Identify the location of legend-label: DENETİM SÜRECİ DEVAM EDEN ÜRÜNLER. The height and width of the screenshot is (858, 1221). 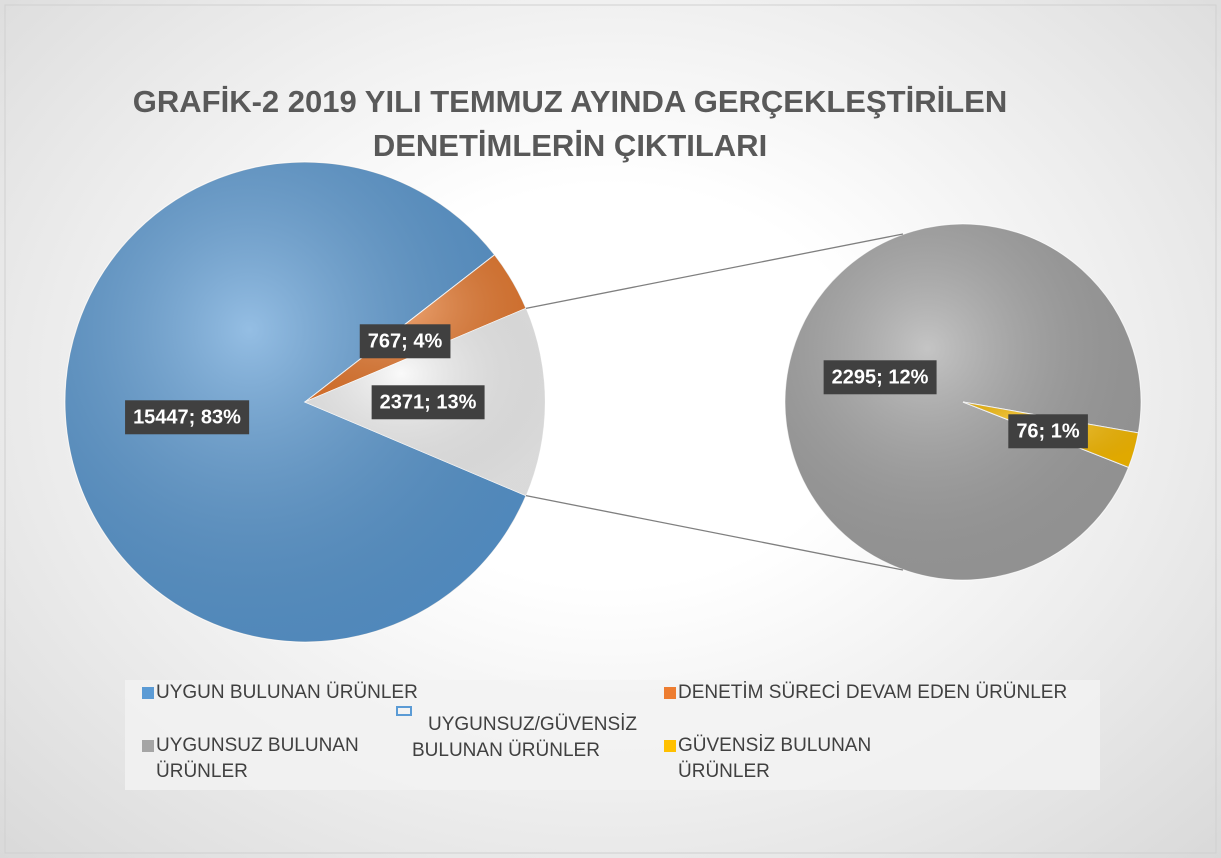
(873, 692).